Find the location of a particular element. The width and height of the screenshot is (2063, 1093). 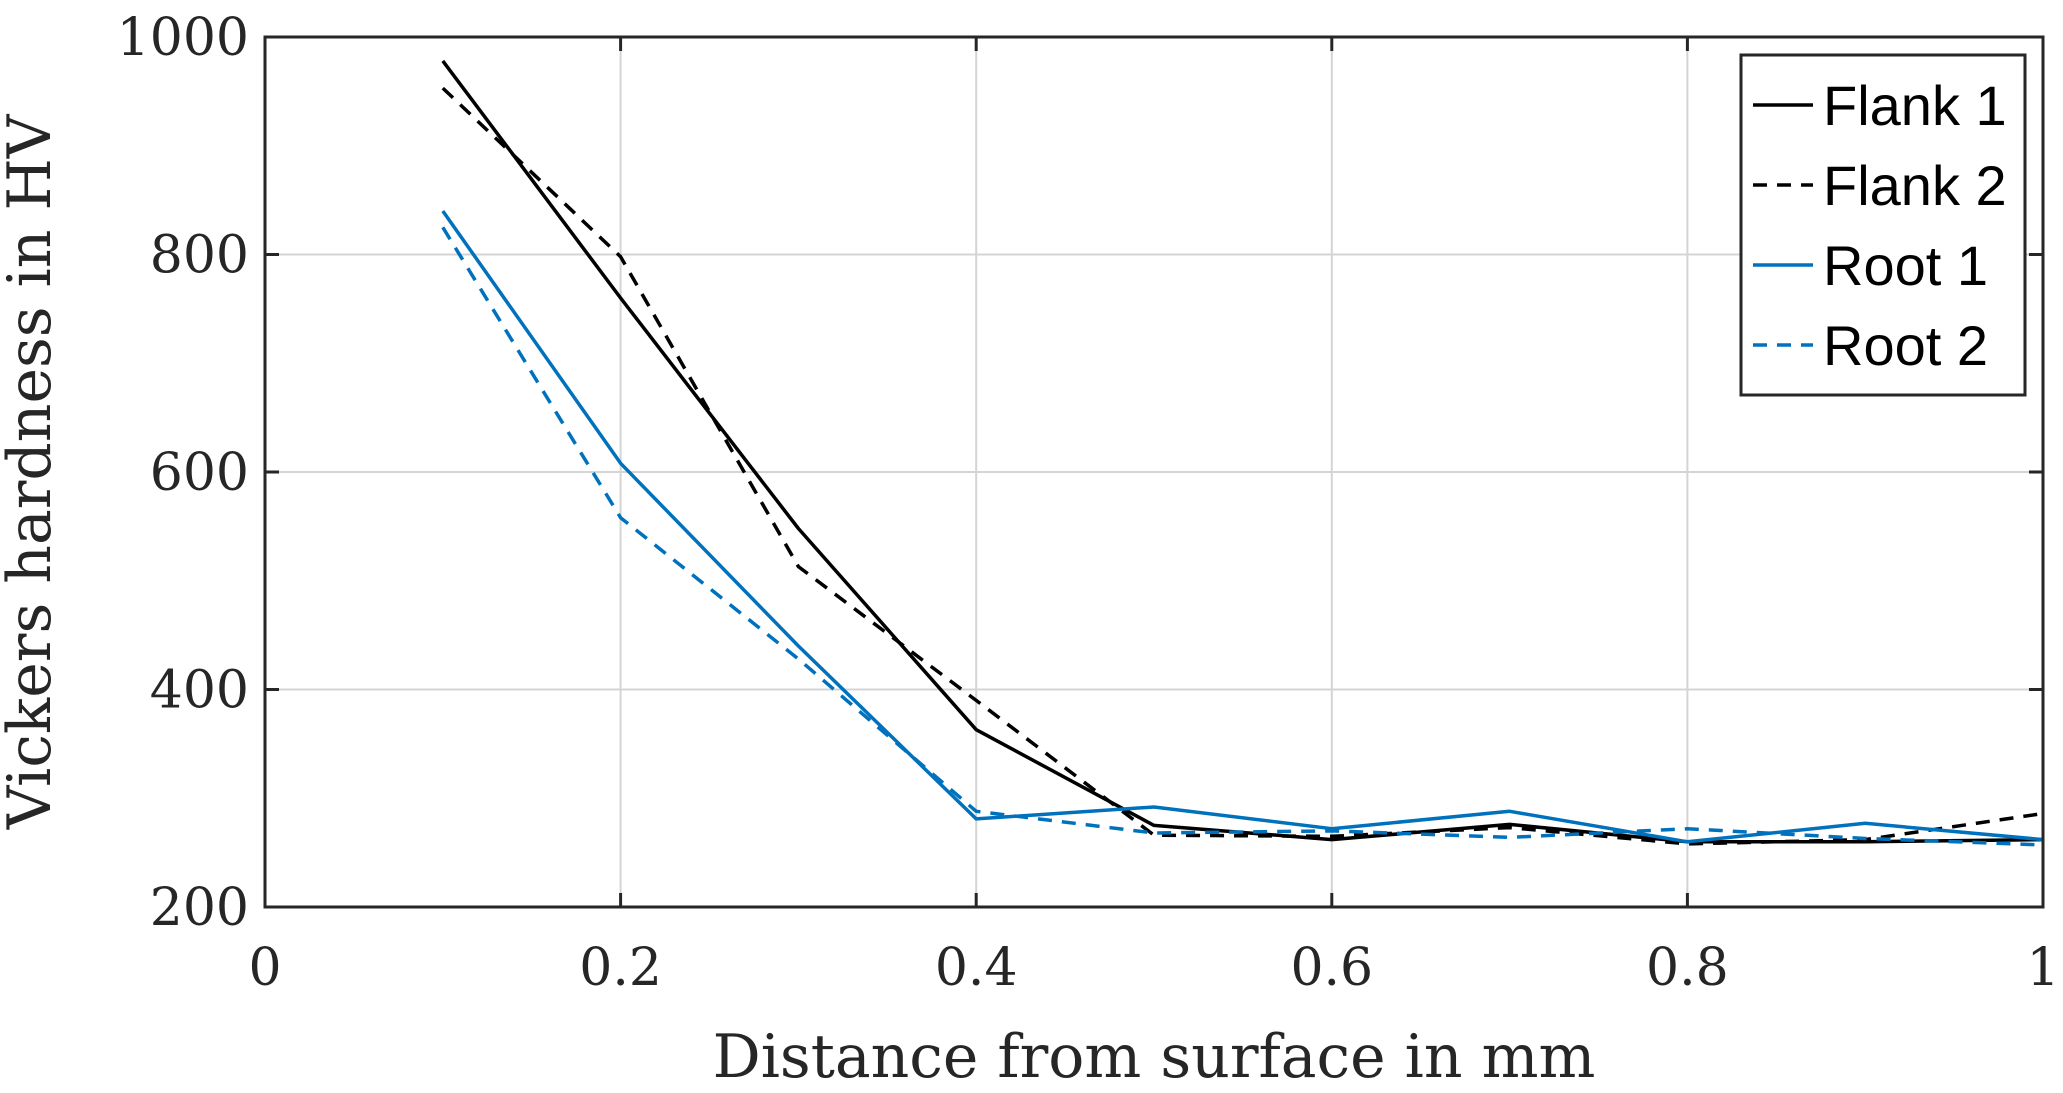

legend-box is located at coordinates (1883, 225).